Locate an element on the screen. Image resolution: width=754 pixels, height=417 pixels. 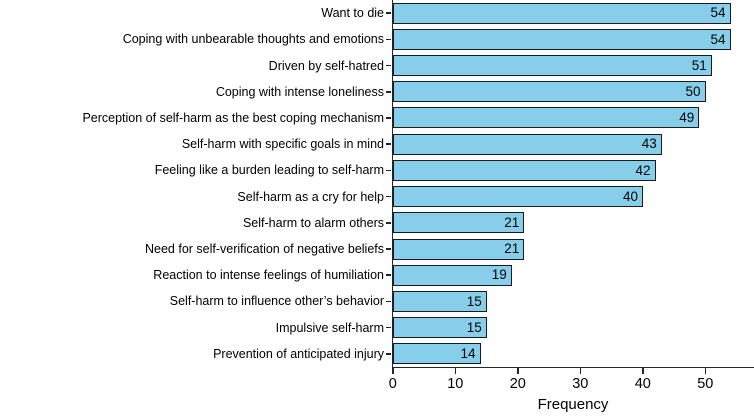
x-axis-label-row: Frequency is located at coordinates (377, 405).